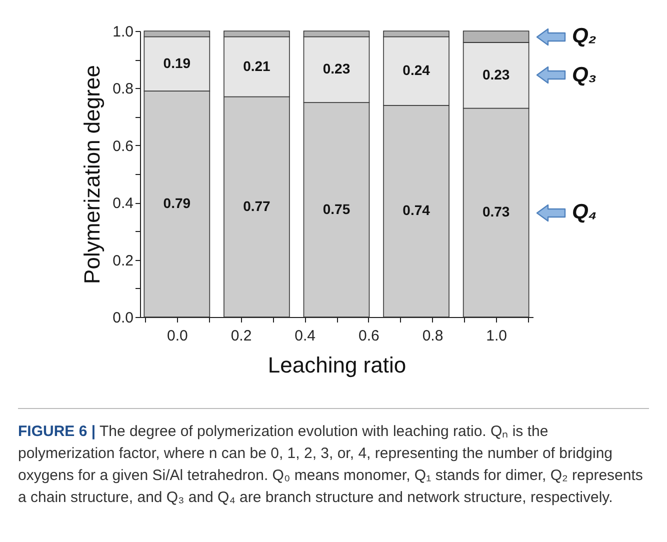 Image resolution: width=667 pixels, height=542 pixels. What do you see at coordinates (416, 210) in the screenshot?
I see `data-label: 0.74` at bounding box center [416, 210].